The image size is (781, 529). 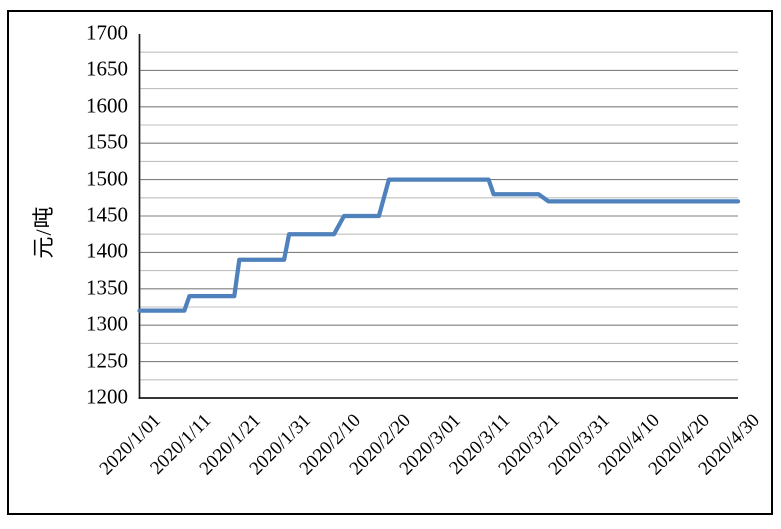 What do you see at coordinates (107, 250) in the screenshot?
I see `y-tick-label: 1400` at bounding box center [107, 250].